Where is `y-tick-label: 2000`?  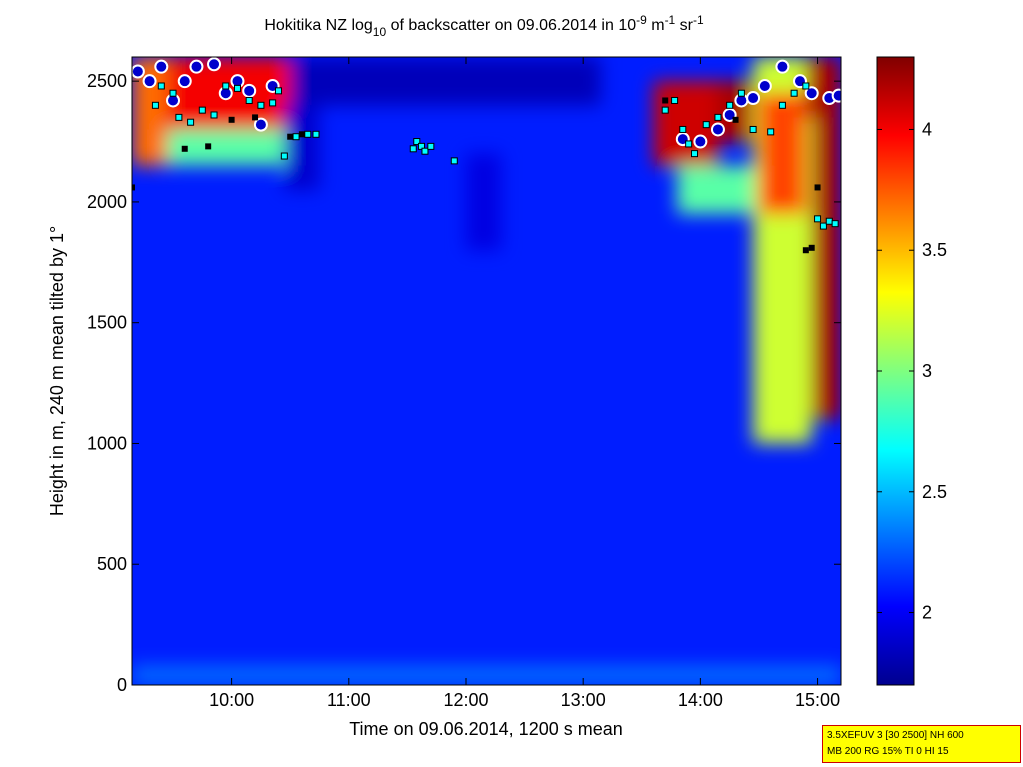 y-tick-label: 2000 is located at coordinates (107, 202).